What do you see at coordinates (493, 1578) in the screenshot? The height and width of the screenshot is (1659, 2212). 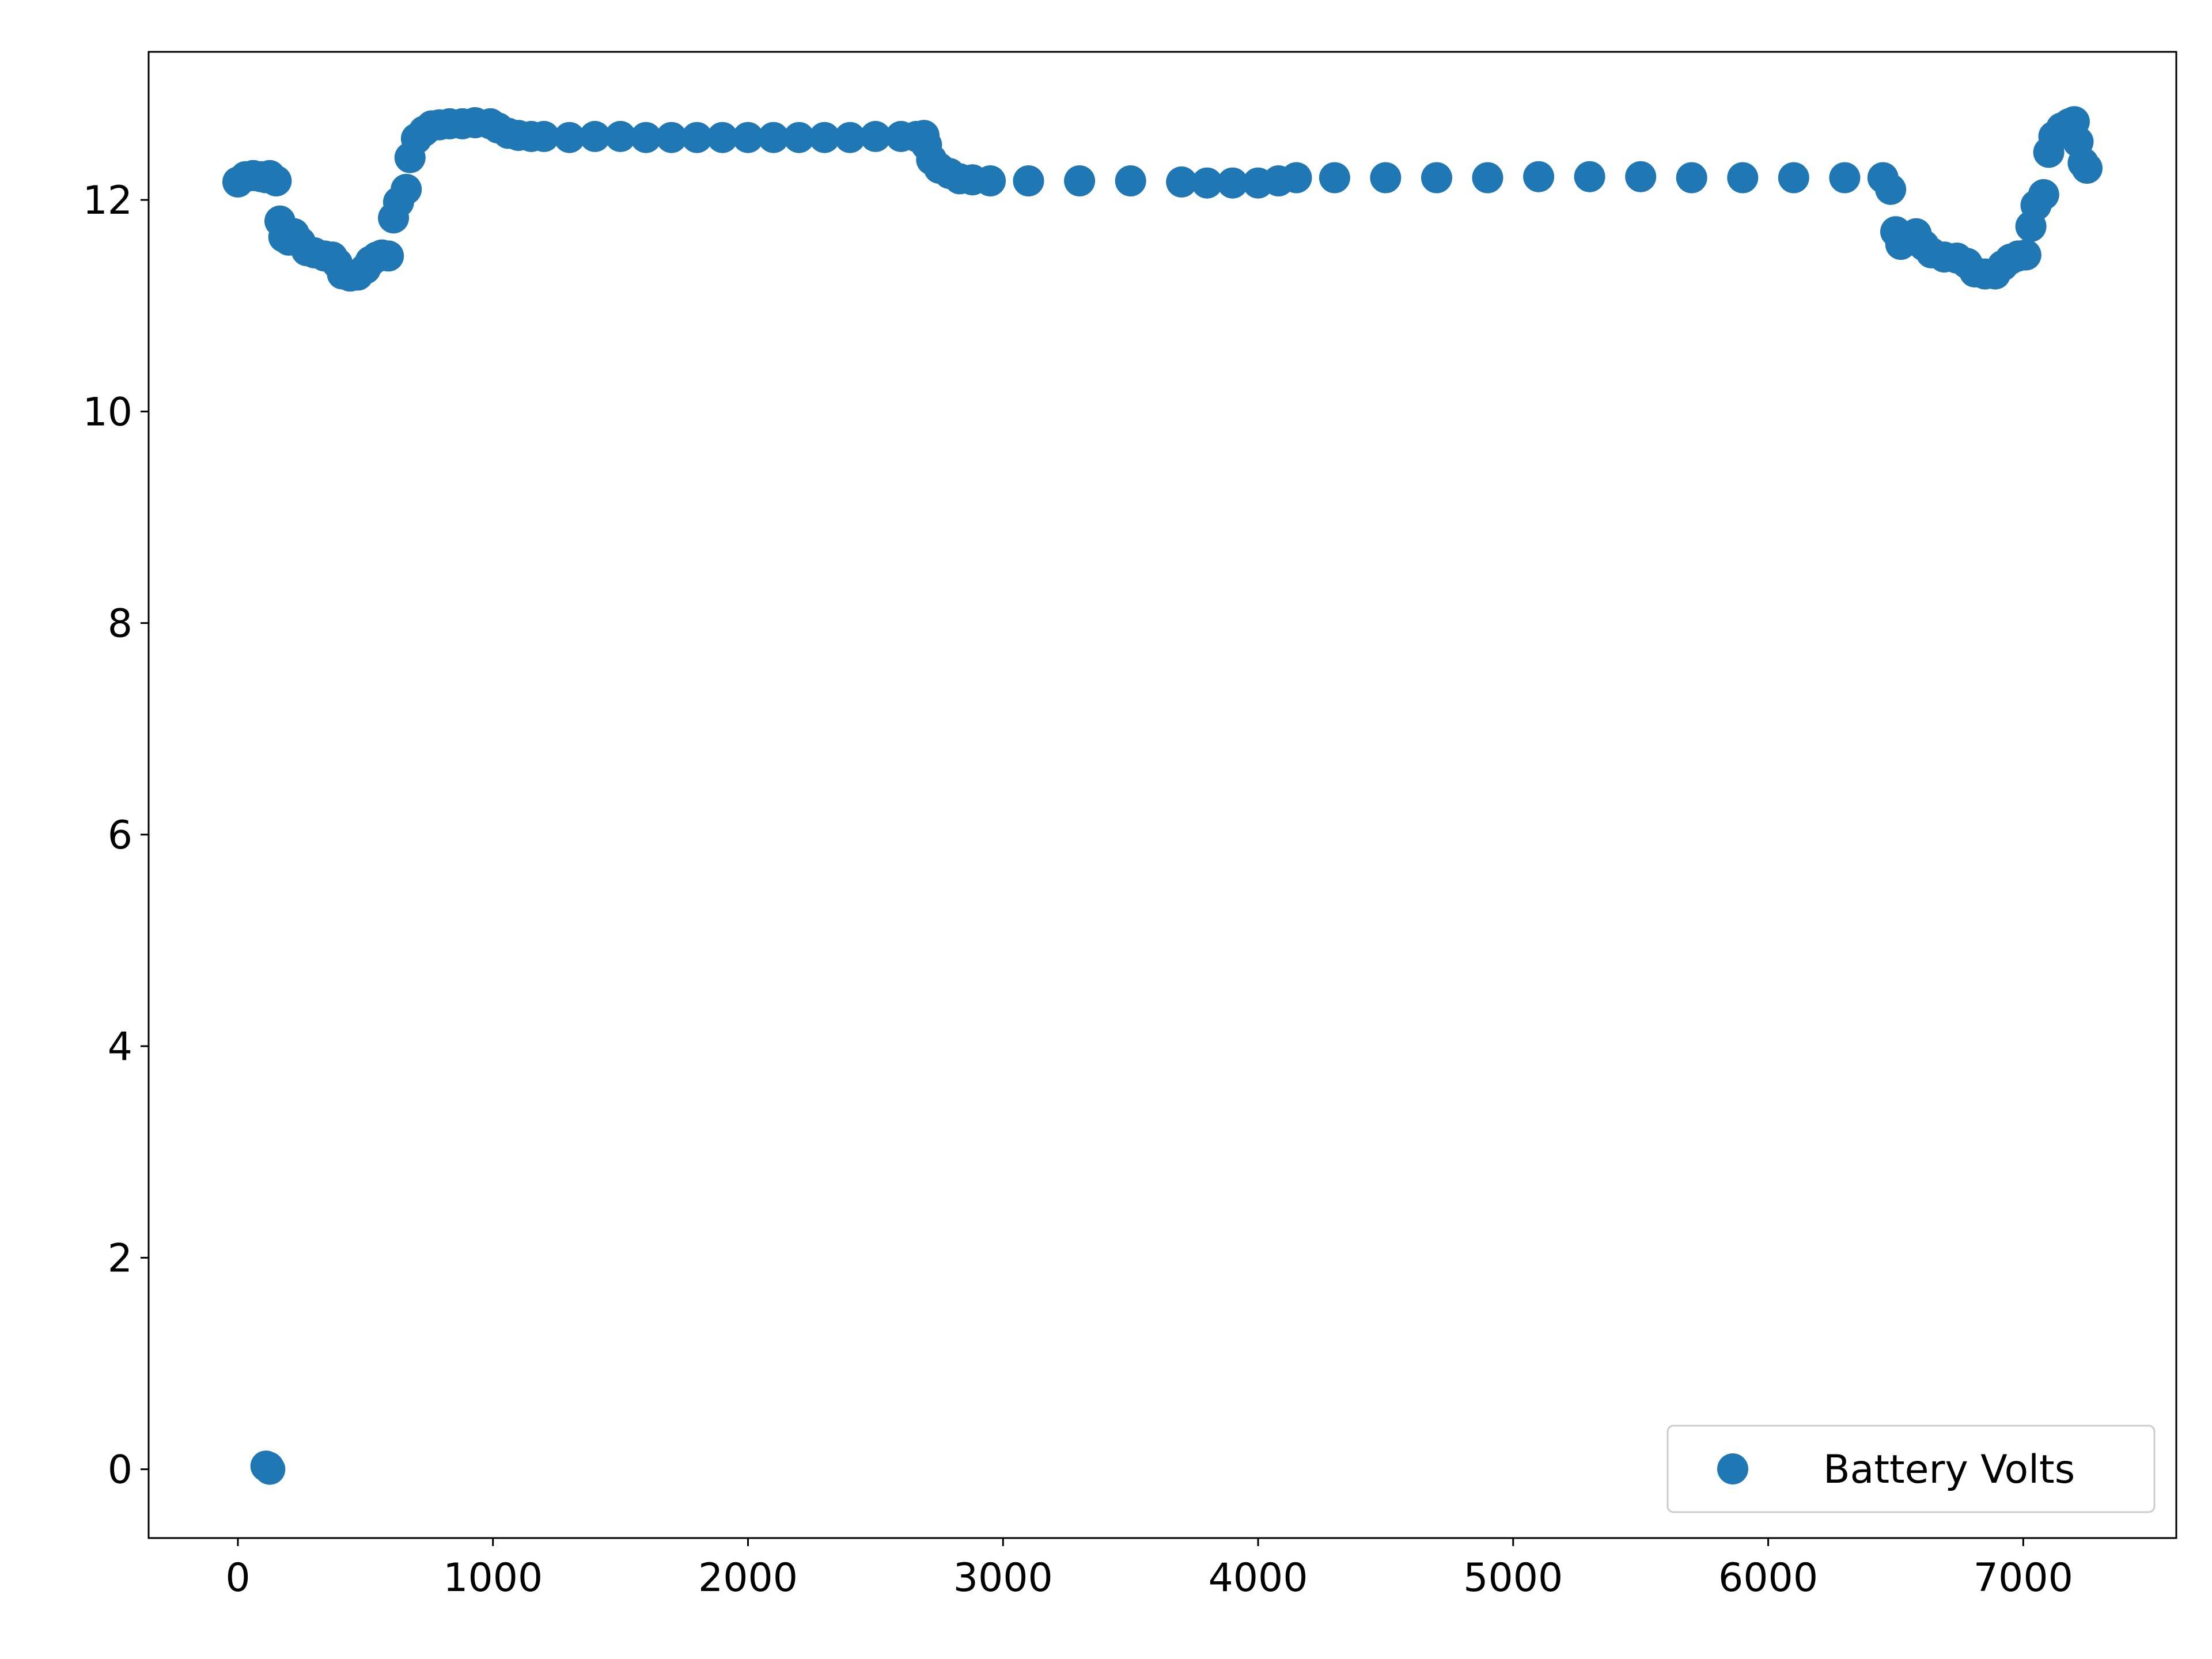 I see `x-tick-label: 1000` at bounding box center [493, 1578].